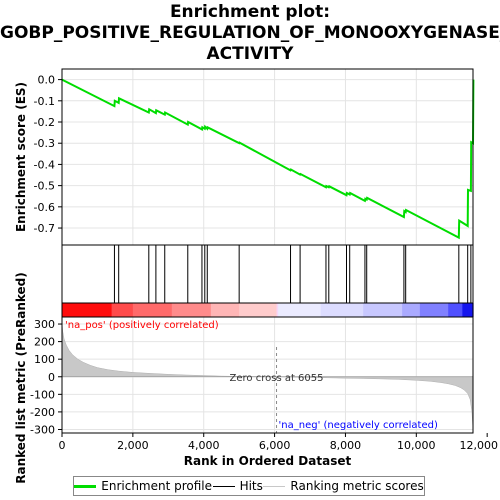 This screenshot has height=500, width=500. I want to click on metric-ytick-label: -100, so click(42, 394).